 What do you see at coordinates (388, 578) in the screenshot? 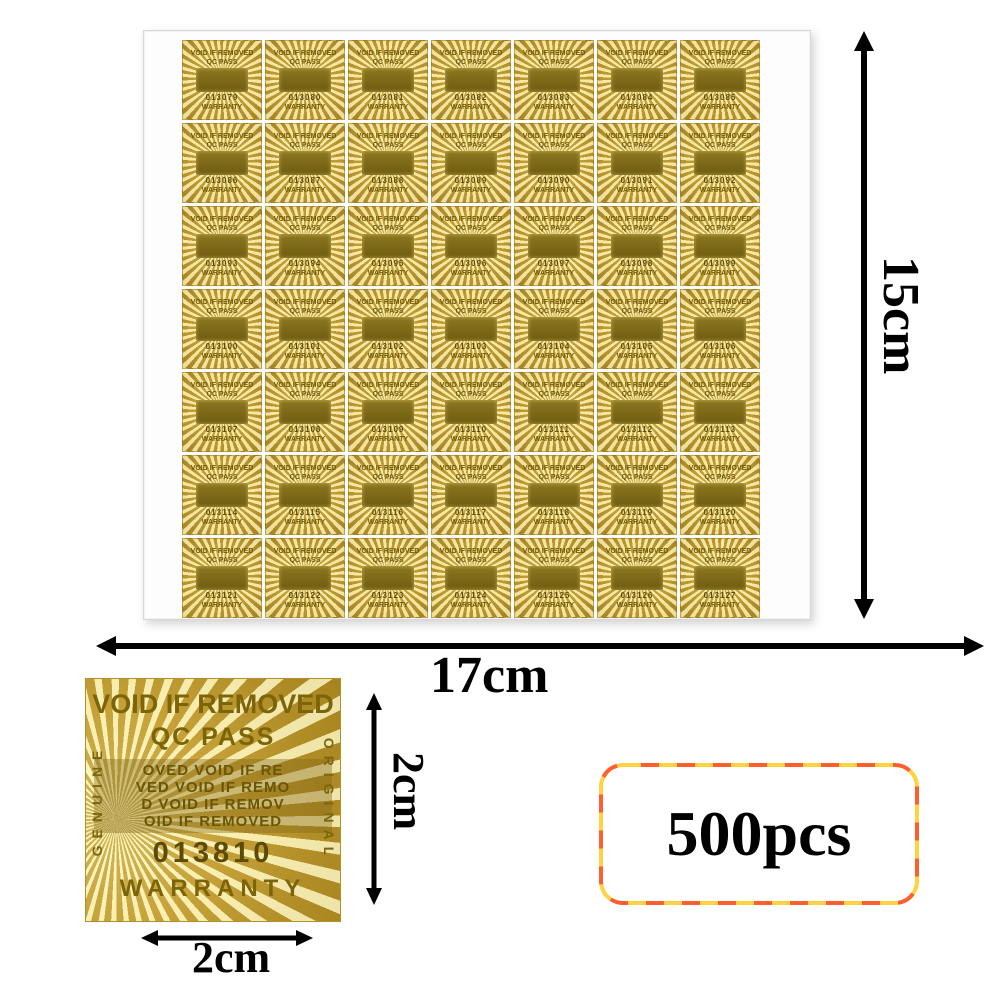
I see `sheet-sticker: VOID IF REMOVED QC PASS 013123 WARRANTY` at bounding box center [388, 578].